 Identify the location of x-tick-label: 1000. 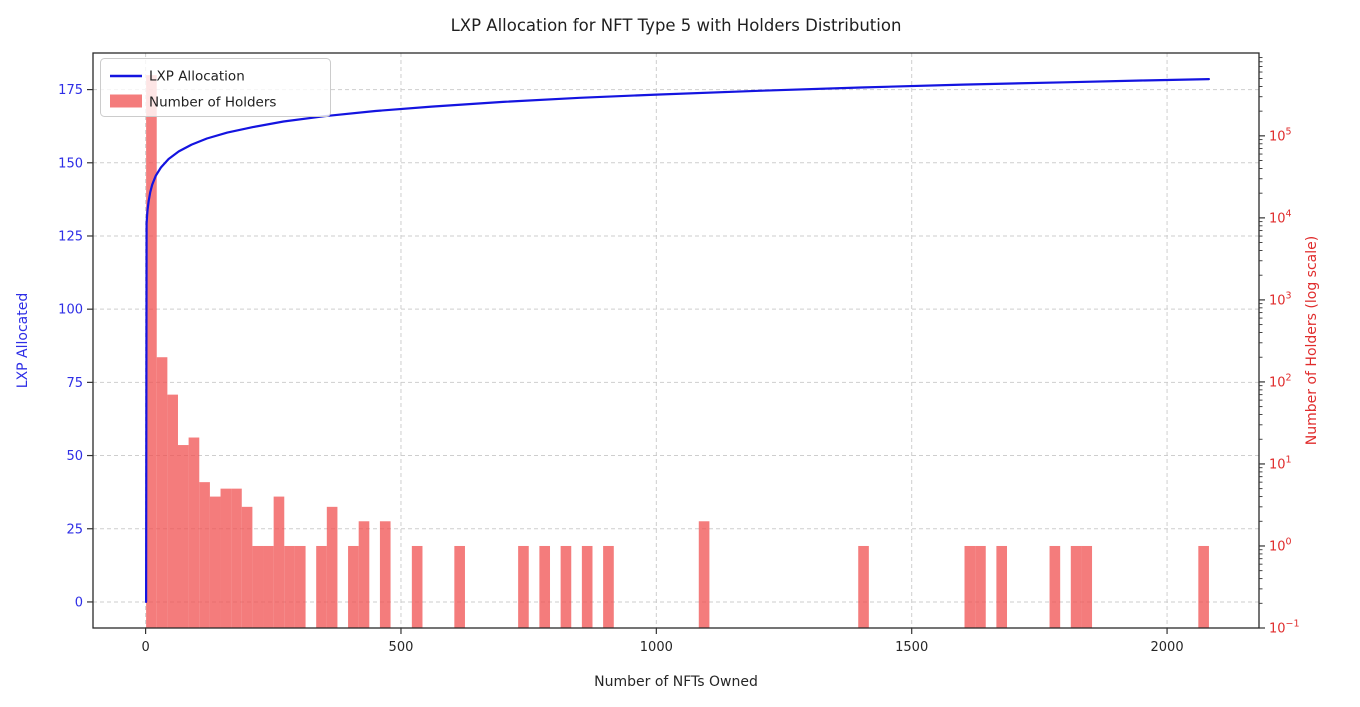
(656, 647).